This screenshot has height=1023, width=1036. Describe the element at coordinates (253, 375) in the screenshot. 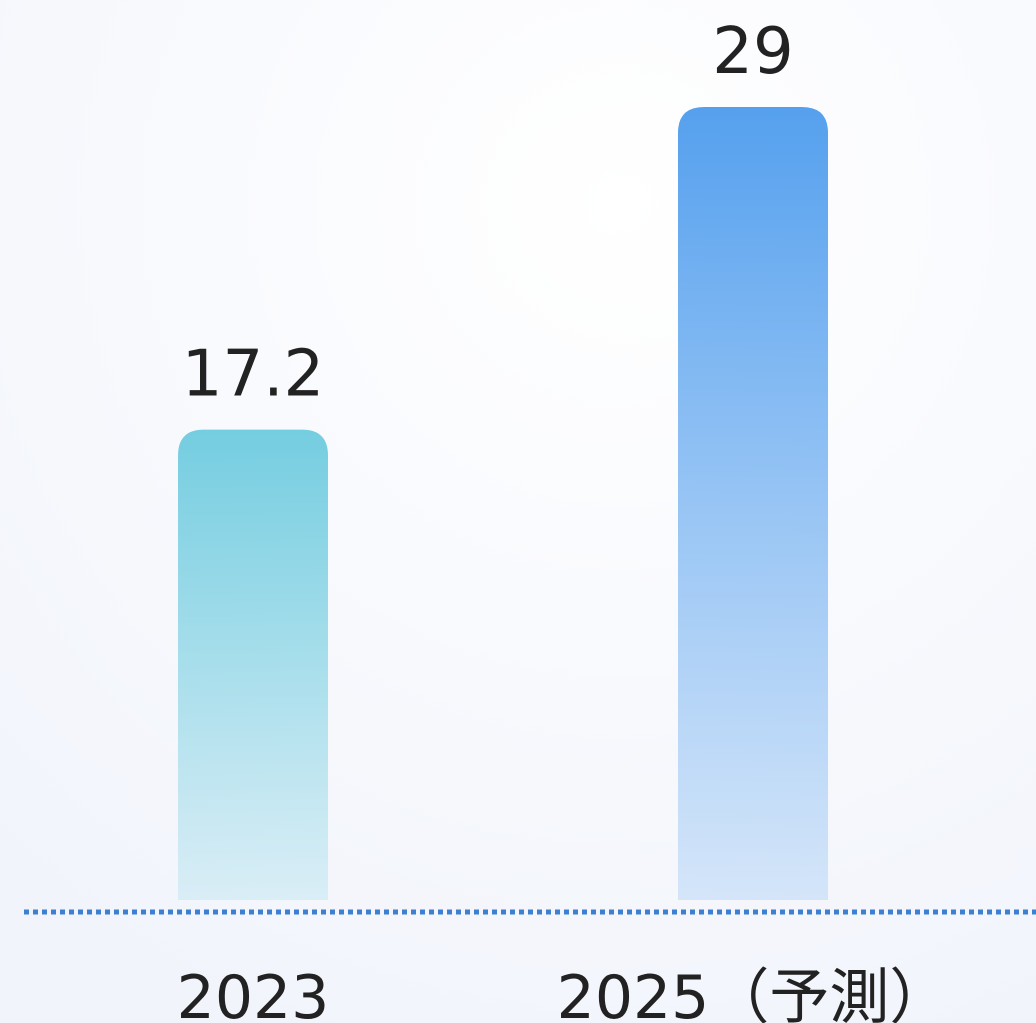

I see `value-label: 17.2` at that location.